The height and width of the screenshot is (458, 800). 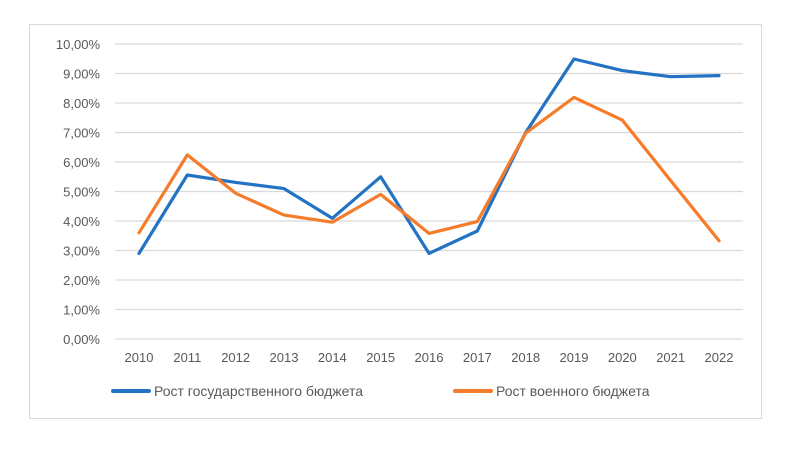 I want to click on x-tick-label: 2010, so click(x=139, y=357).